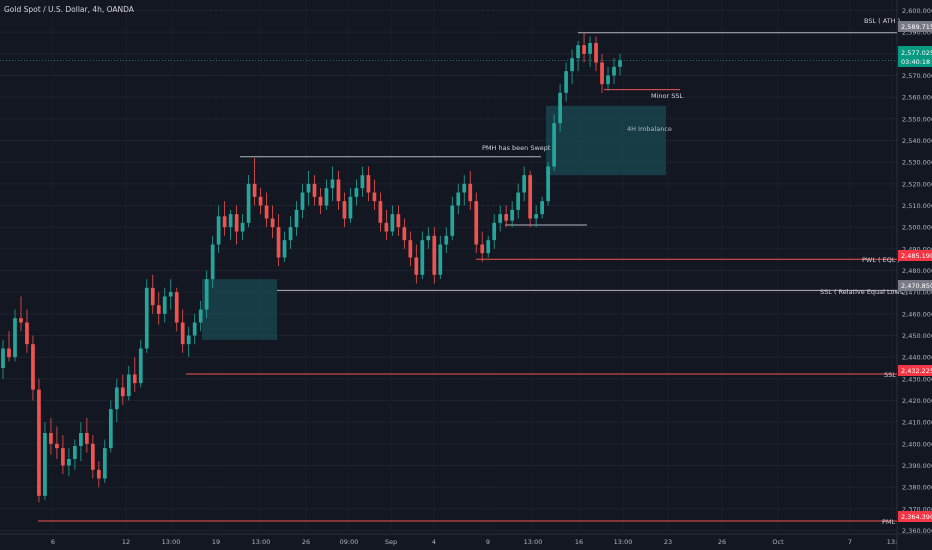 This screenshot has height=550, width=932. Describe the element at coordinates (915, 516) in the screenshot. I see `price-tag-pml: 2,364.390` at that location.